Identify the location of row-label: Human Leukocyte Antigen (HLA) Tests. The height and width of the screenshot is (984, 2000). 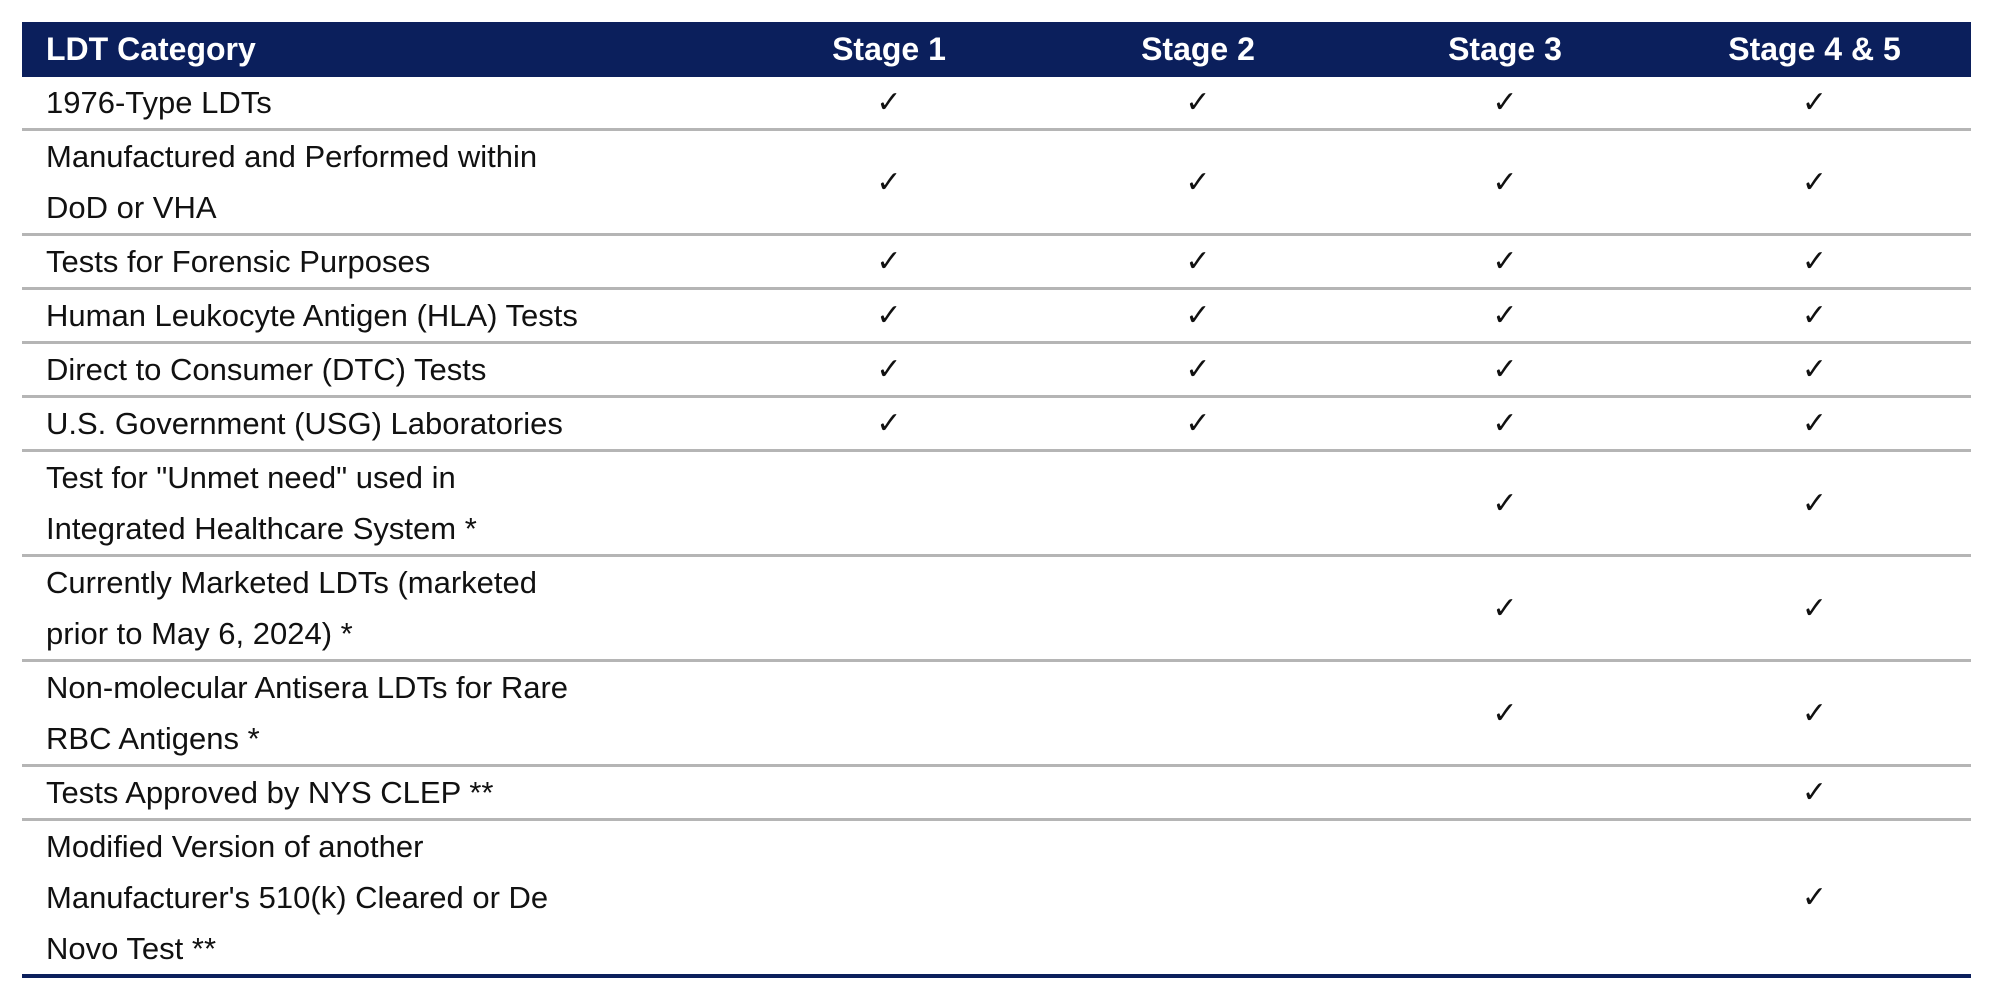
(378, 316).